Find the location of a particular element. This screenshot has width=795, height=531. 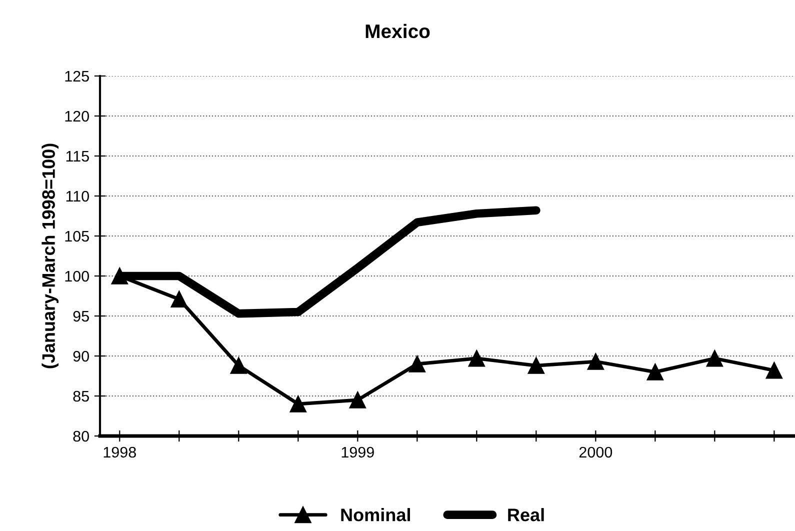

legend-label: Real is located at coordinates (526, 515).